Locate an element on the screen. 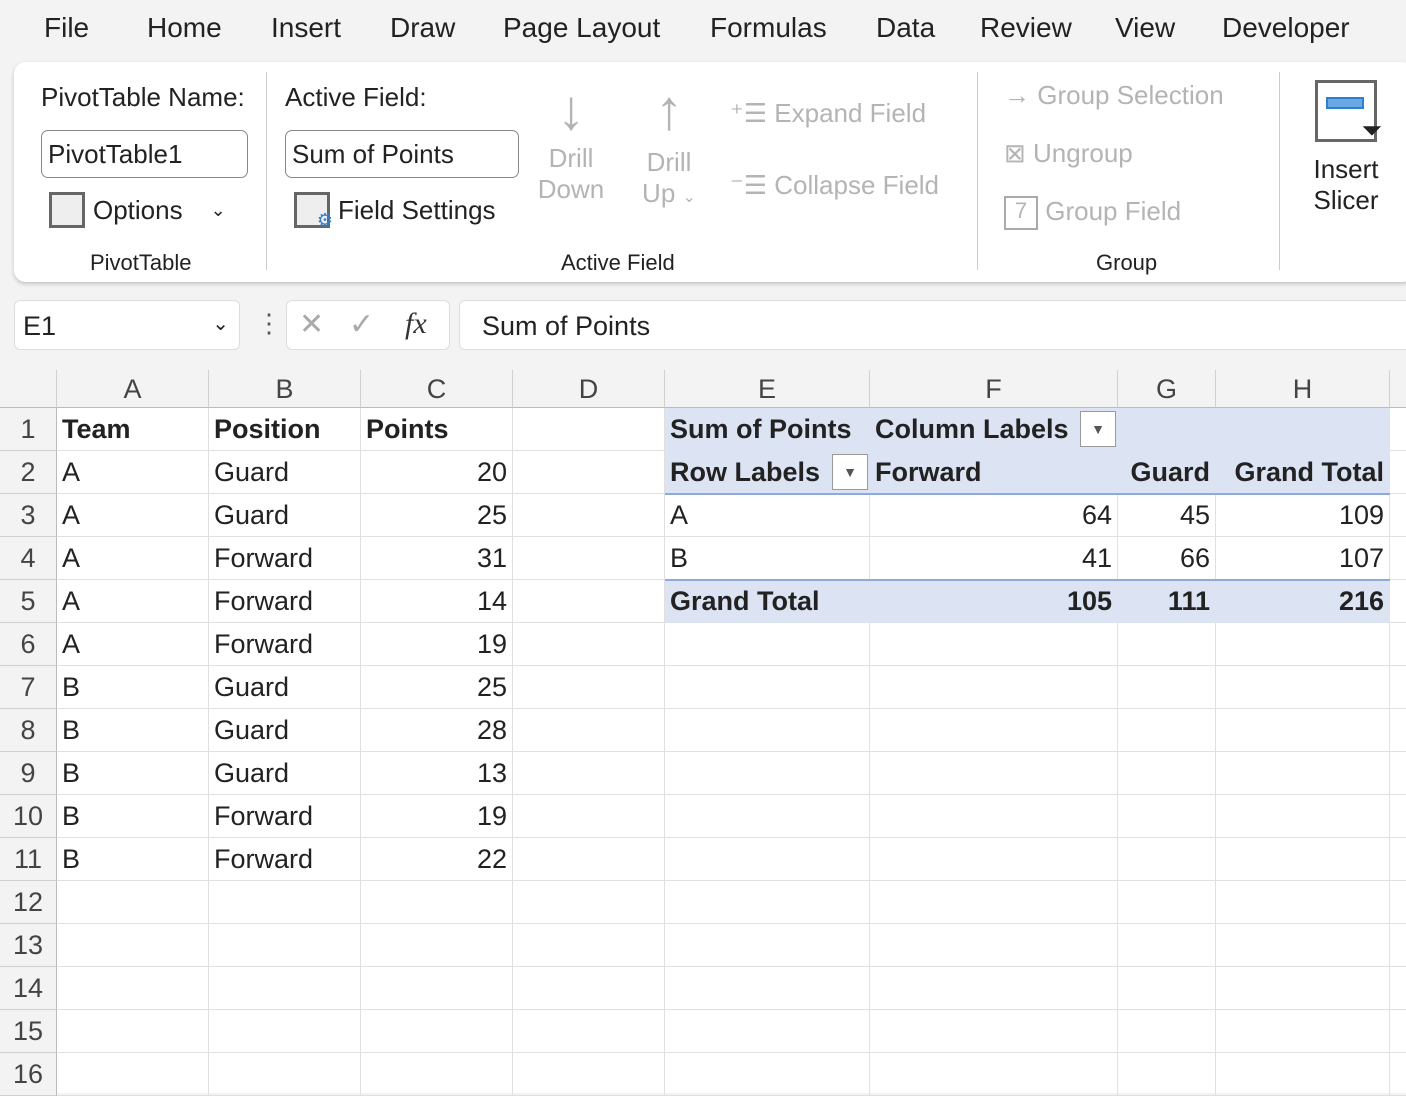  options-button: Options ⌄ is located at coordinates (137, 210).